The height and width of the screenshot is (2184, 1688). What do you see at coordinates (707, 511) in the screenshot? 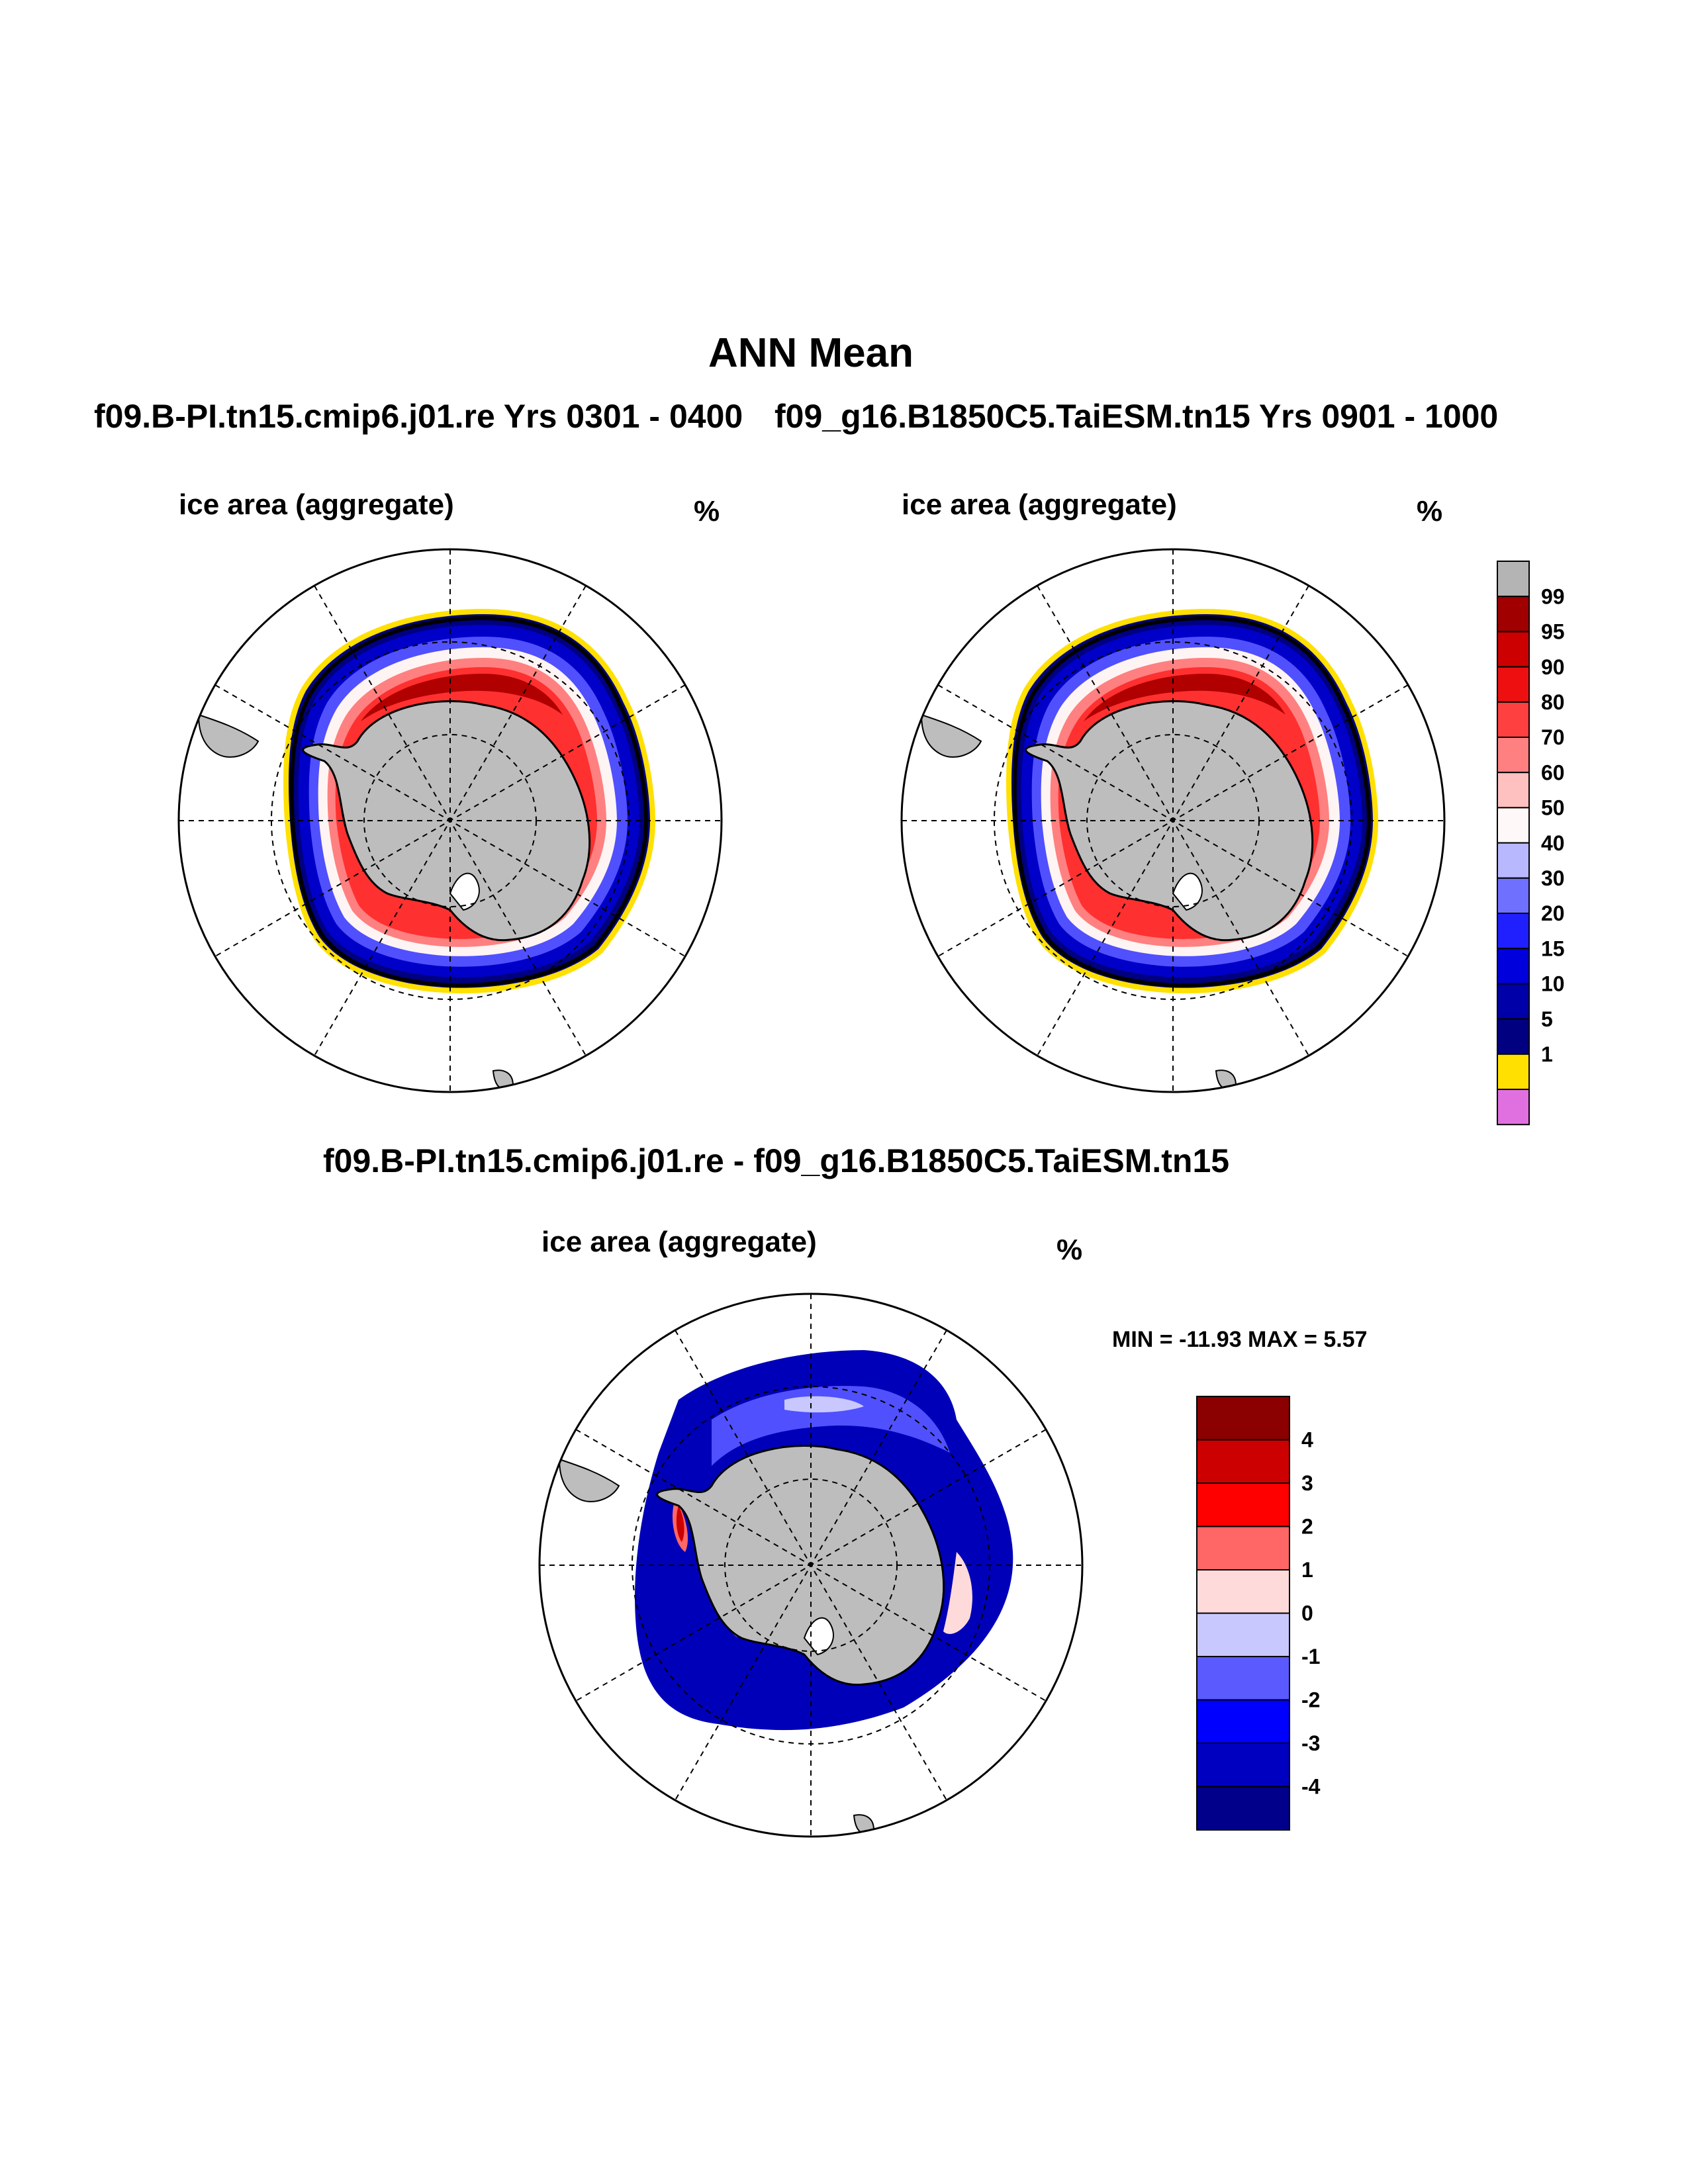
I see `left-panel-unit: %` at bounding box center [707, 511].